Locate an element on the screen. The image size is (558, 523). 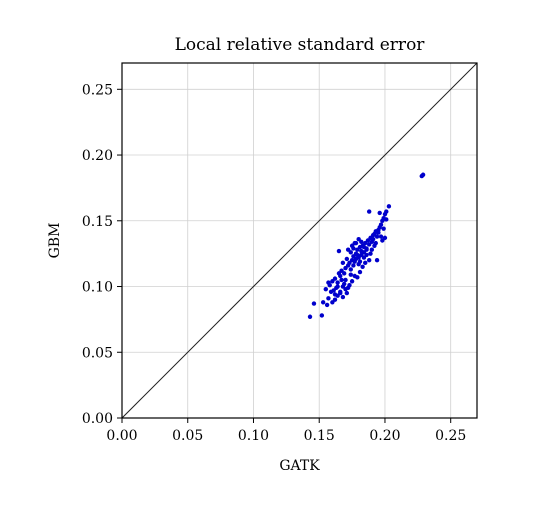
y-tick-label: 0.25 is located at coordinates (97, 90).